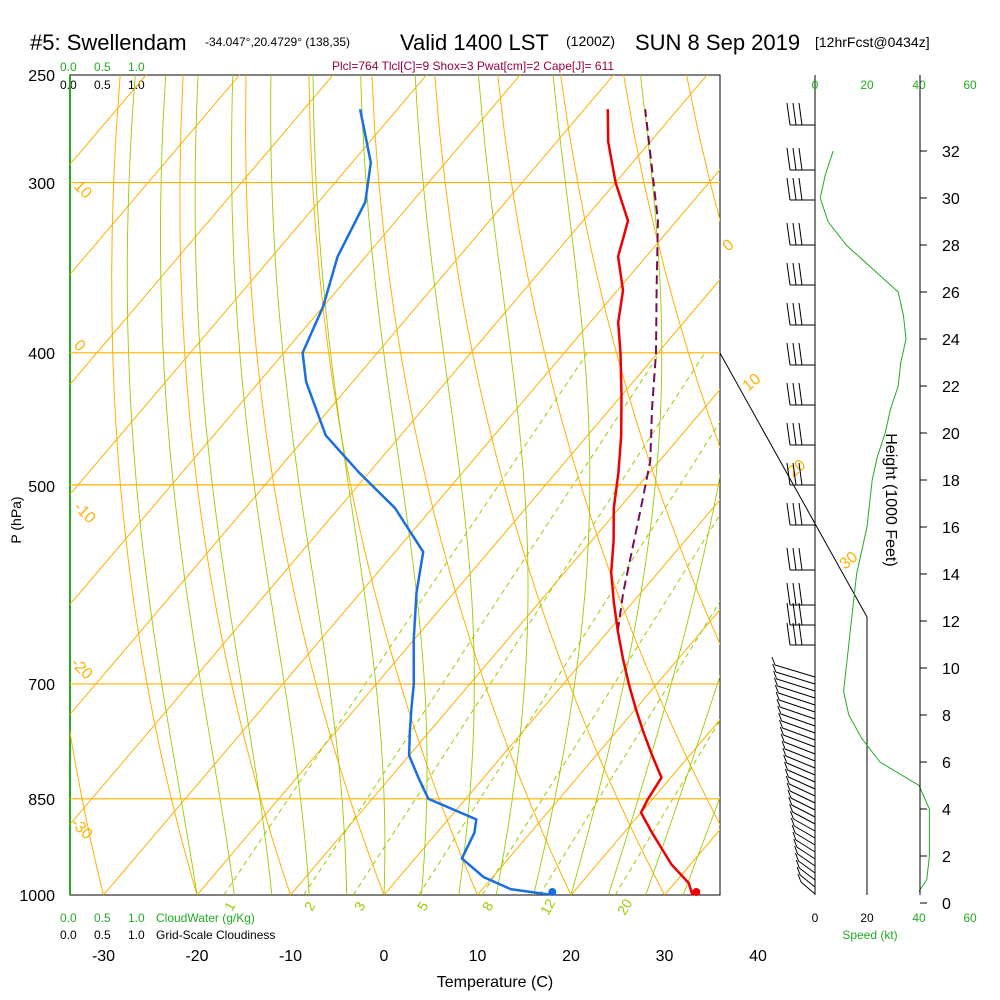 The image size is (1000, 1000). I want to click on mixing-ratio-line, so click(600, 704).